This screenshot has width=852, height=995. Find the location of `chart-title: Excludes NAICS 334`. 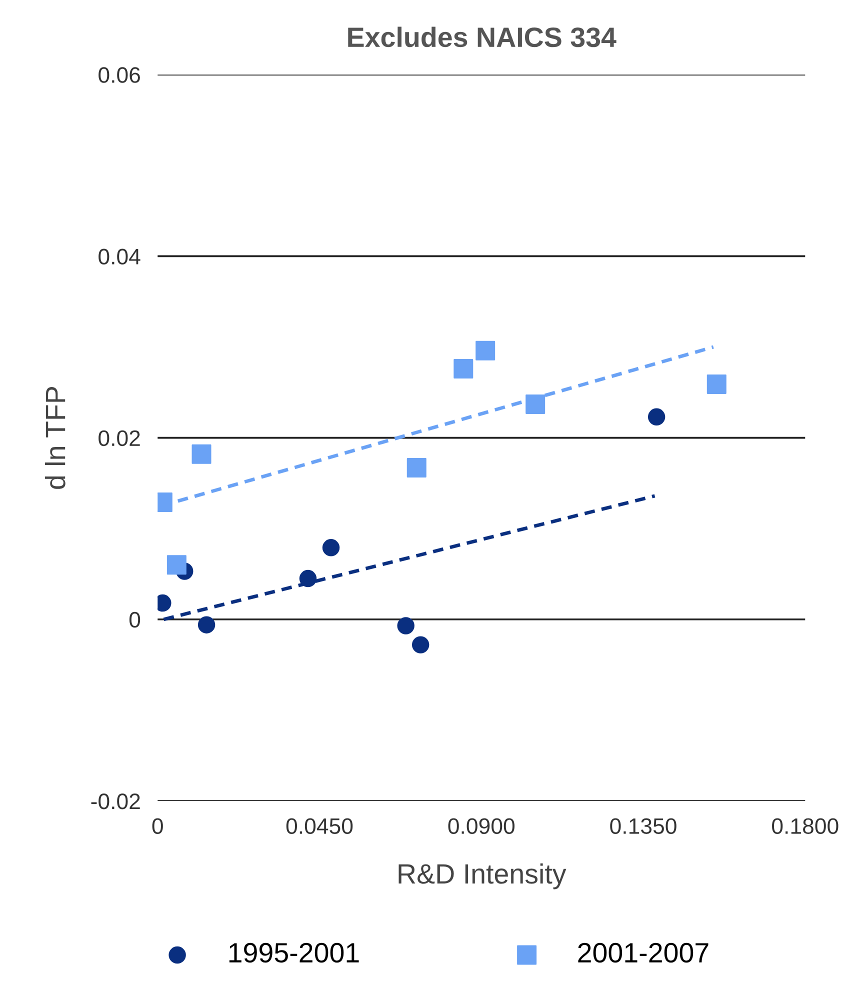

chart-title: Excludes NAICS 334 is located at coordinates (482, 37).